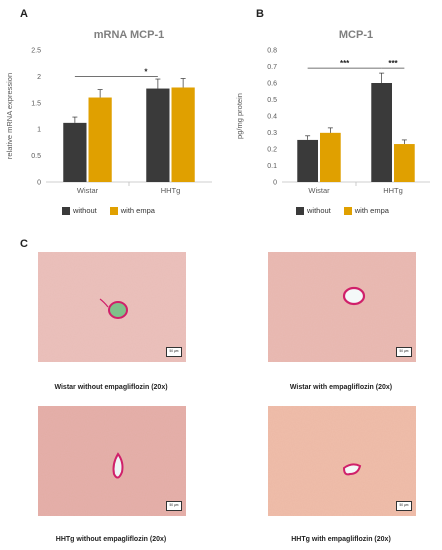 The image size is (442, 550). I want to click on significance-marker: *, so click(146, 71).